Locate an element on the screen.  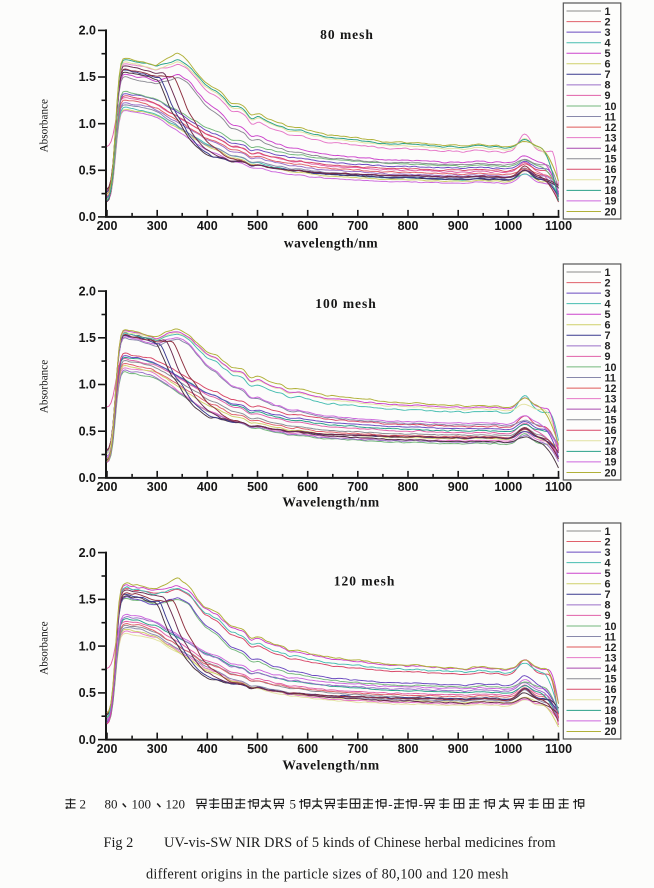
svg-text: 120 is located at coordinates (176, 803).